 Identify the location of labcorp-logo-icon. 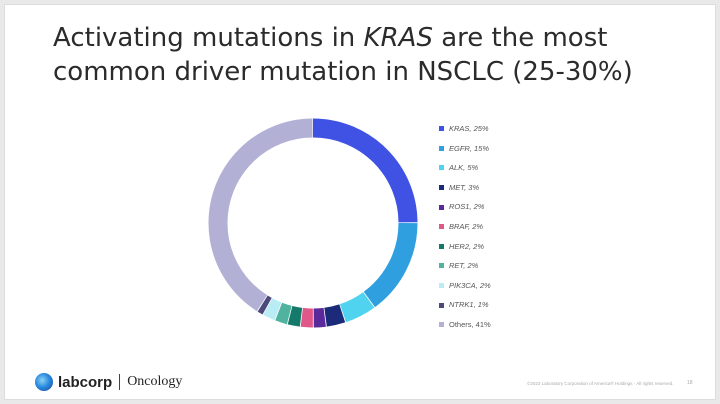
(44, 382).